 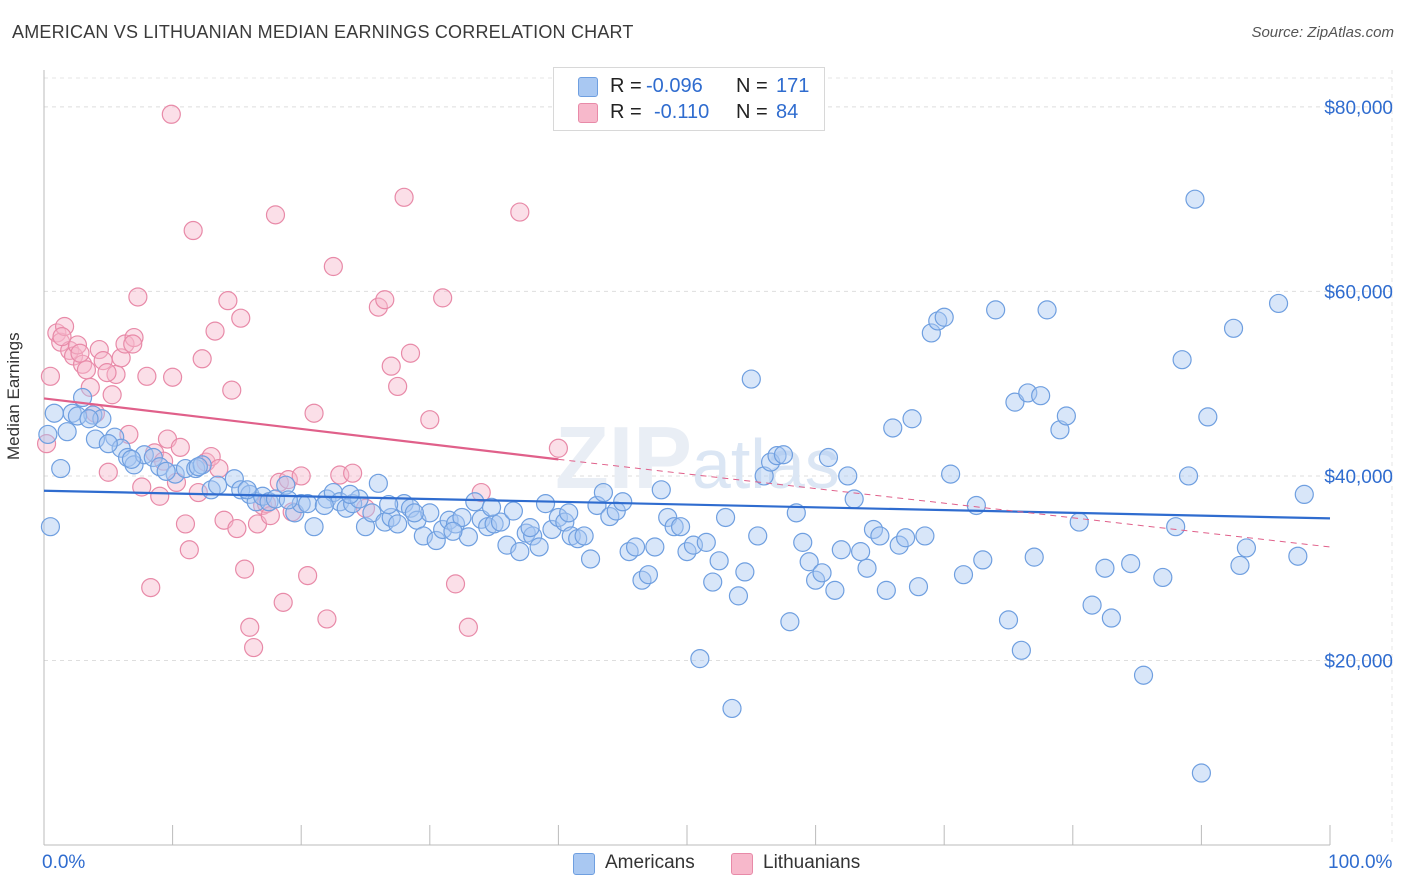 I want to click on y-tick-label: $40,000, so click(x=1358, y=477).